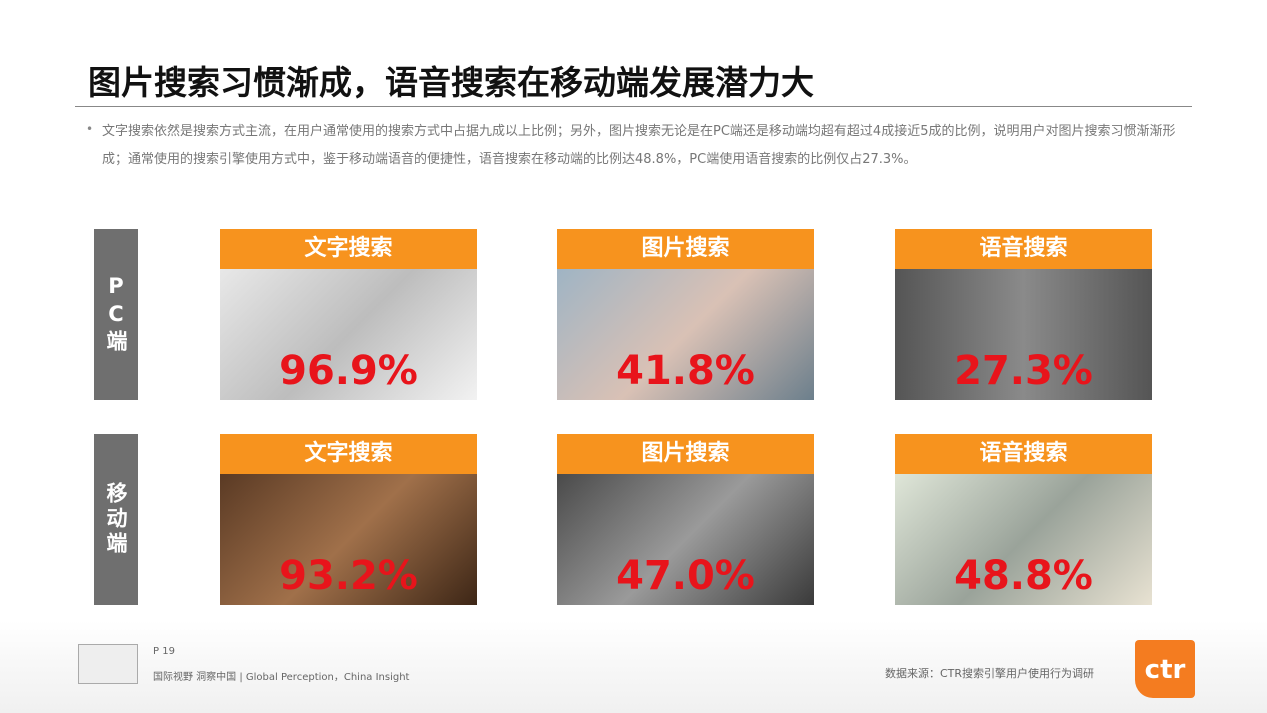 This screenshot has width=1267, height=713. I want to click on source: 数据来源：CTR搜索引擎用户使用行为调研, so click(990, 673).